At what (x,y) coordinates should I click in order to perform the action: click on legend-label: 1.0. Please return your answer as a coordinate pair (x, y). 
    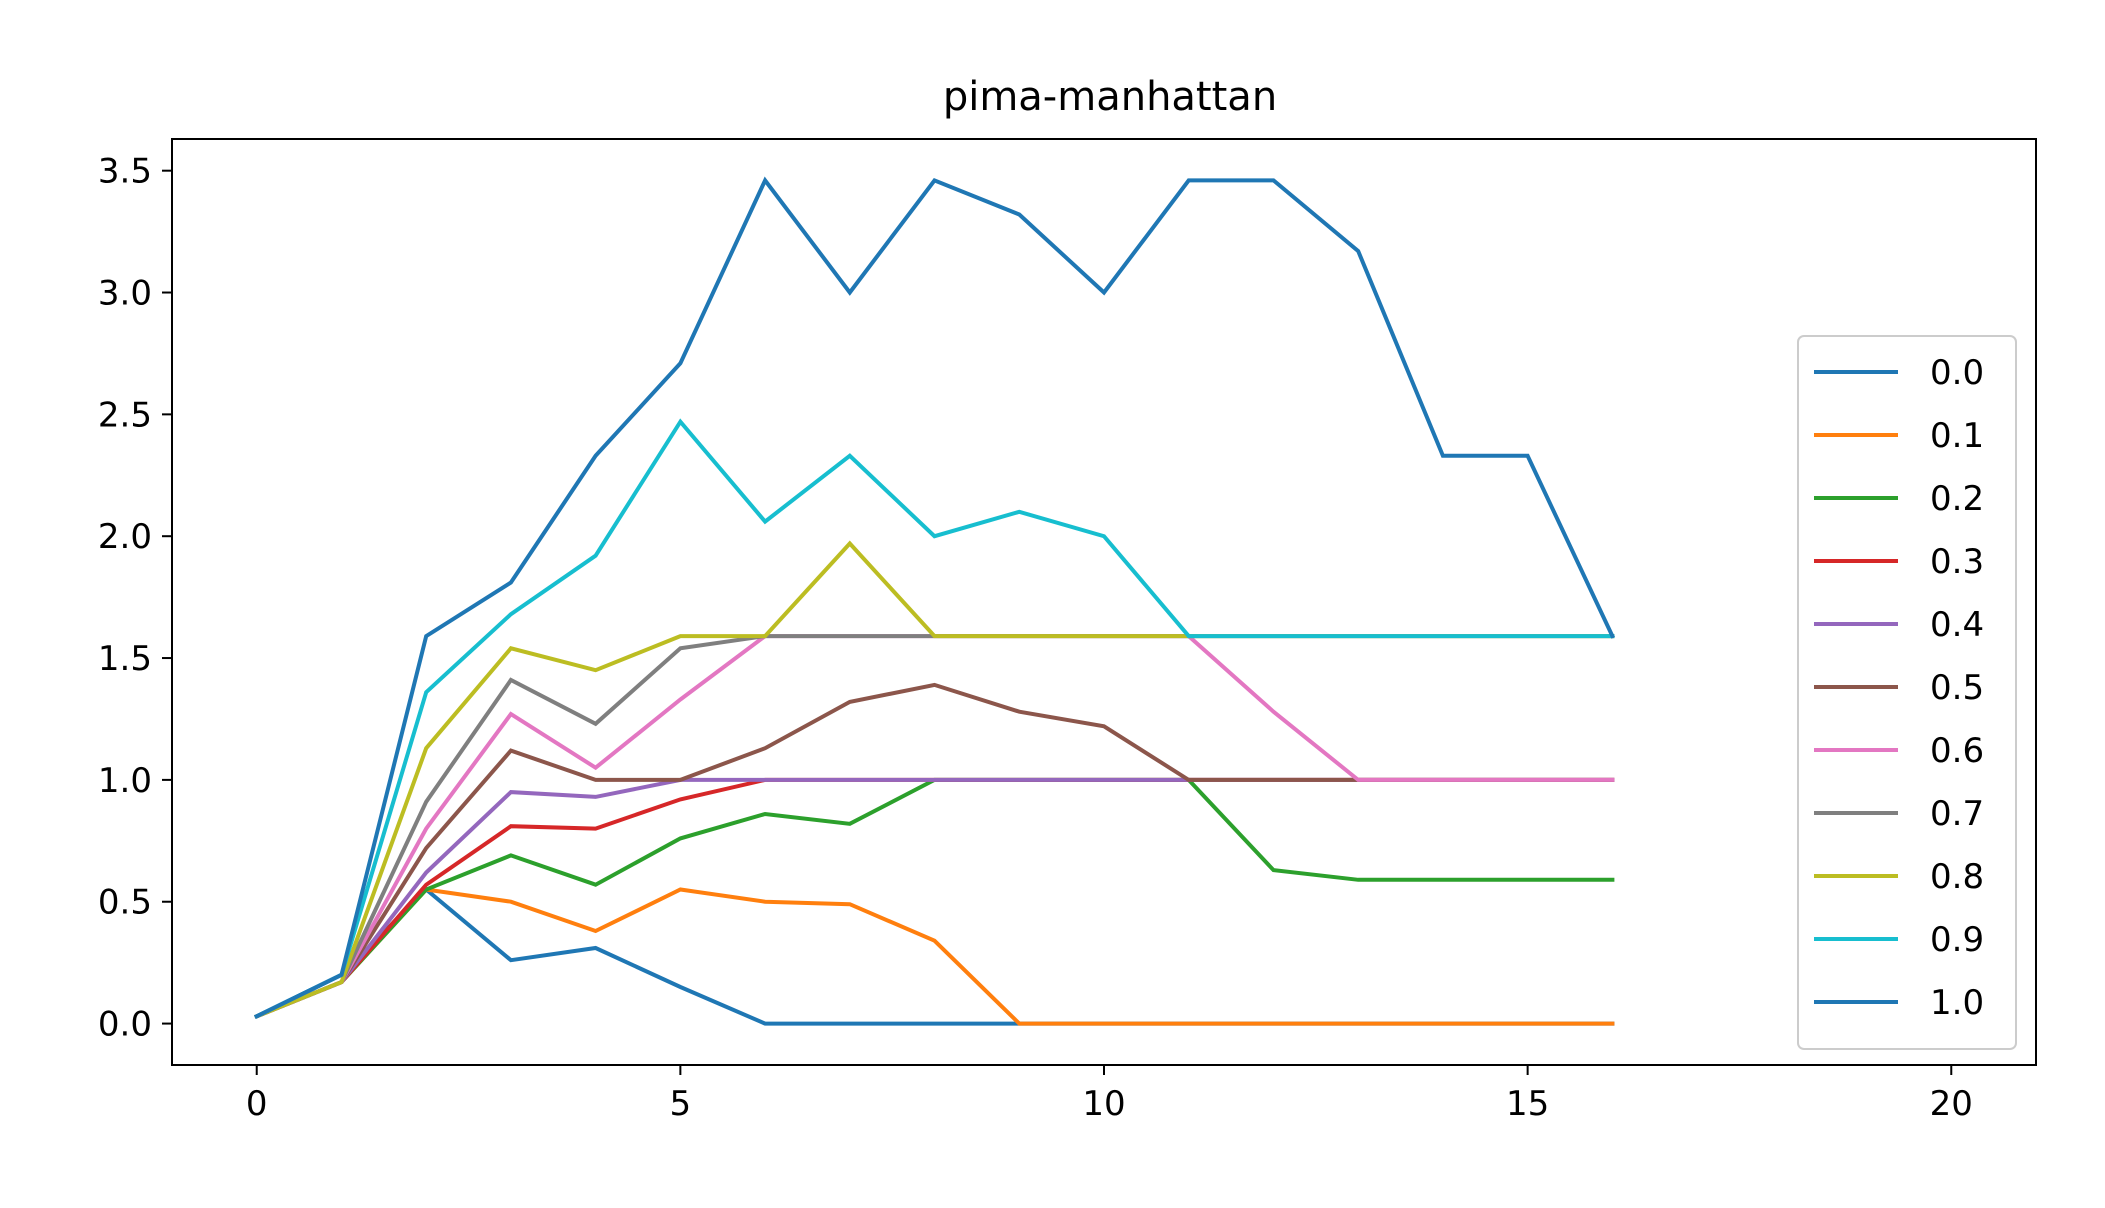
    Looking at the image, I should click on (1957, 1003).